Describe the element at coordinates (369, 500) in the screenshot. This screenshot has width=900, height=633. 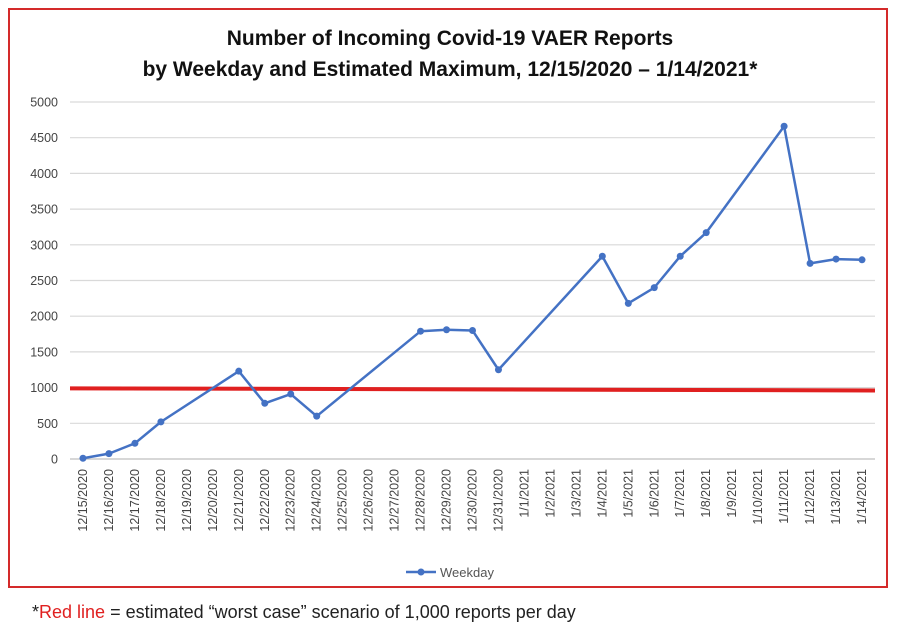
I see `x-tick-label: 12/26/2020` at that location.